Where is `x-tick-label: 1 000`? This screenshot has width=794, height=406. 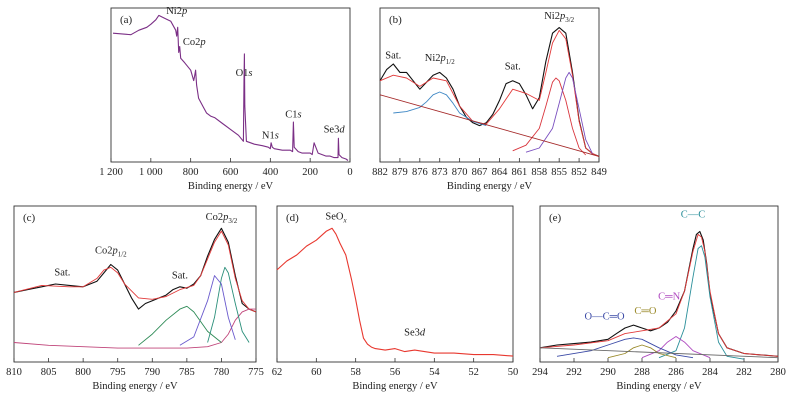 x-tick-label: 1 000 is located at coordinates (151, 172).